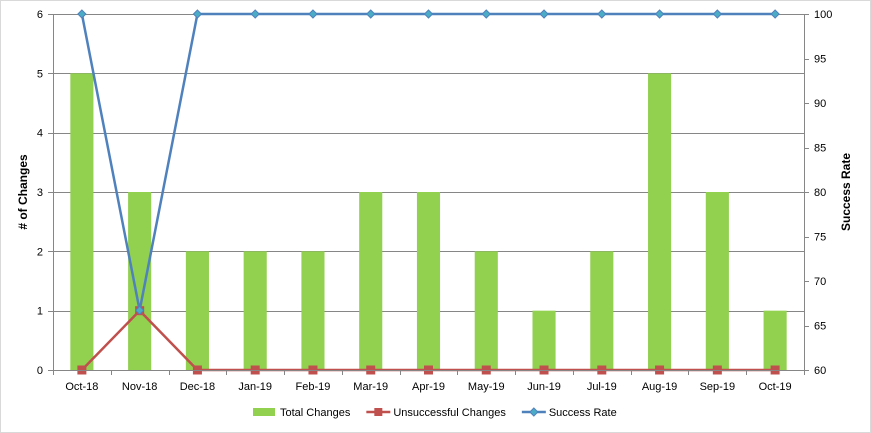 This screenshot has height=433, width=871. Describe the element at coordinates (820, 282) in the screenshot. I see `y2-tick-label: 70` at that location.